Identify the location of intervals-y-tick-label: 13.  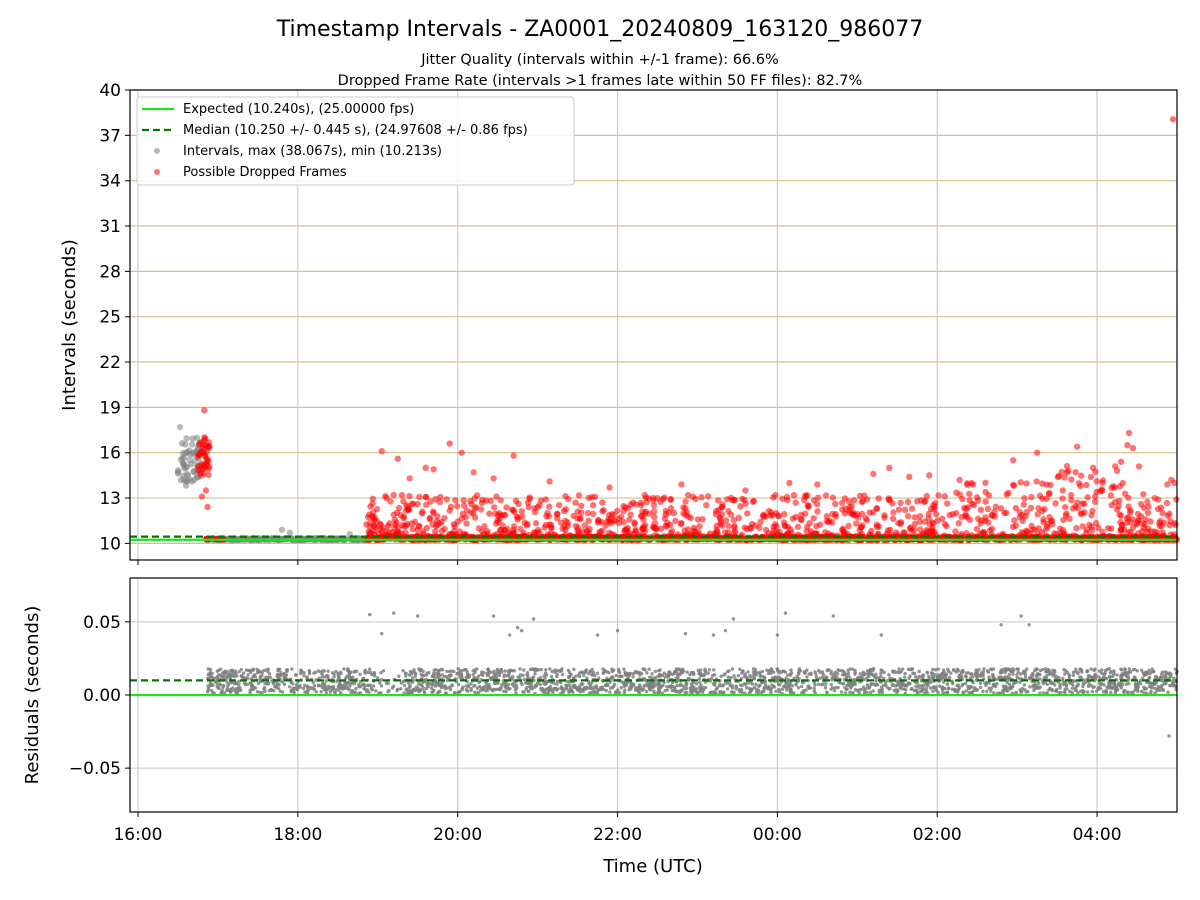
(110, 499).